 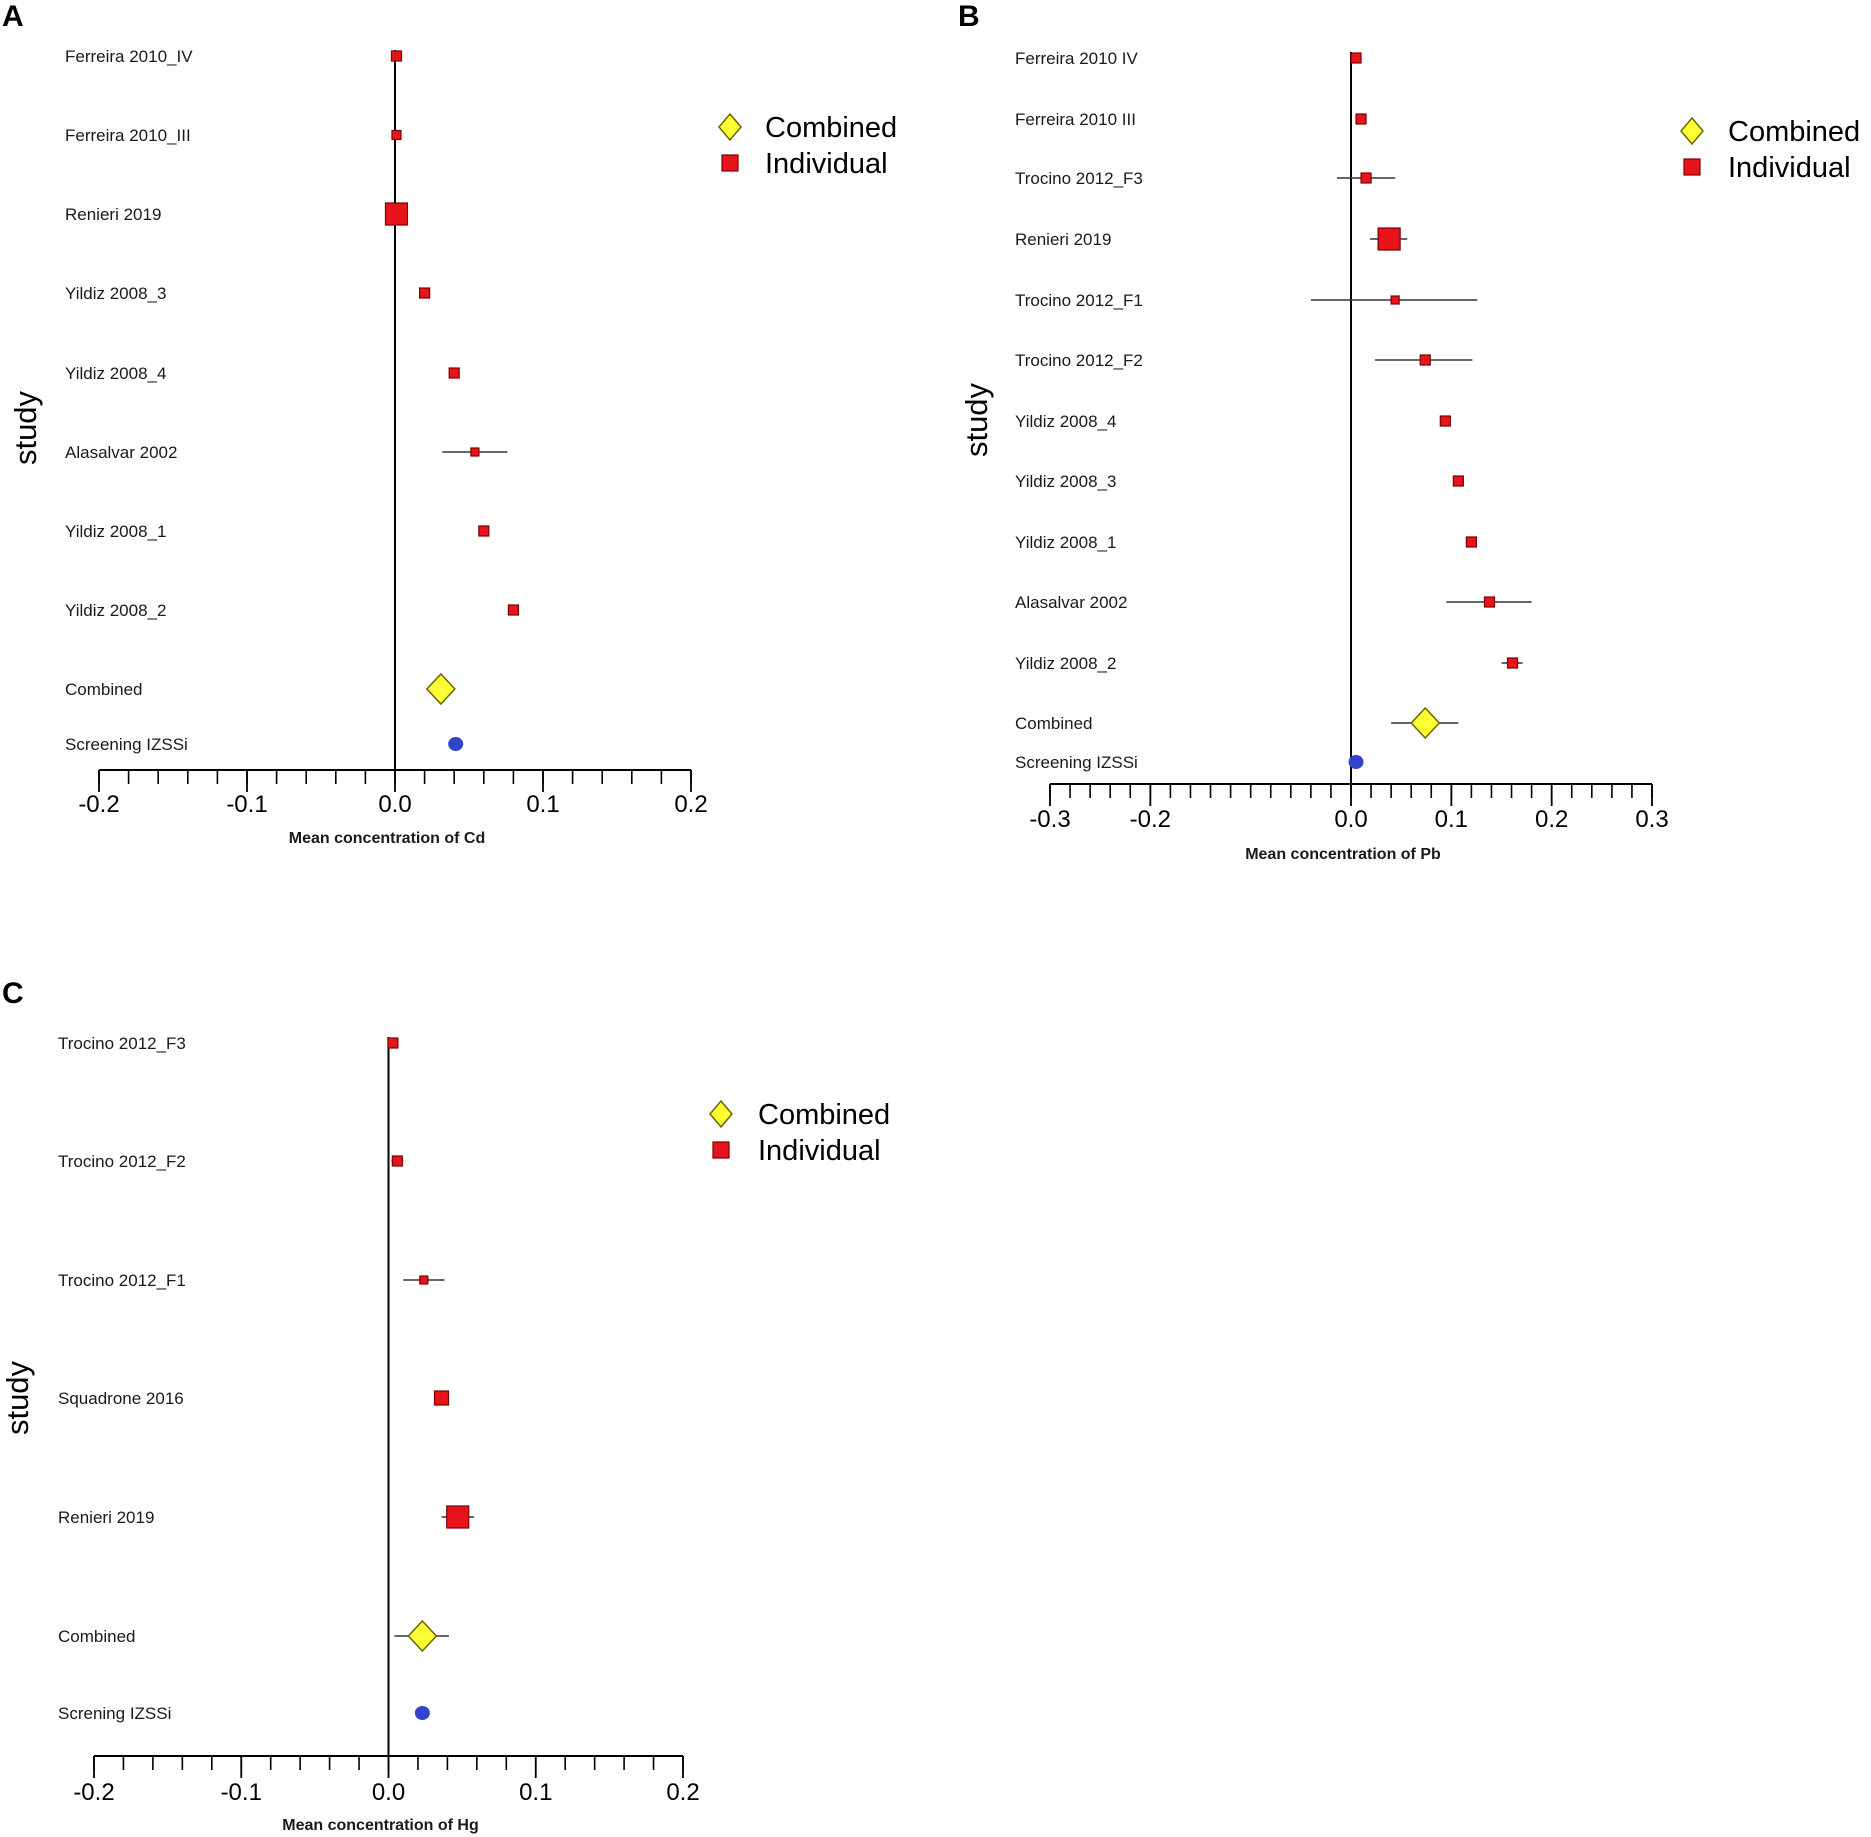 I want to click on study-label: Trocino 2012_F3, so click(x=1079, y=178).